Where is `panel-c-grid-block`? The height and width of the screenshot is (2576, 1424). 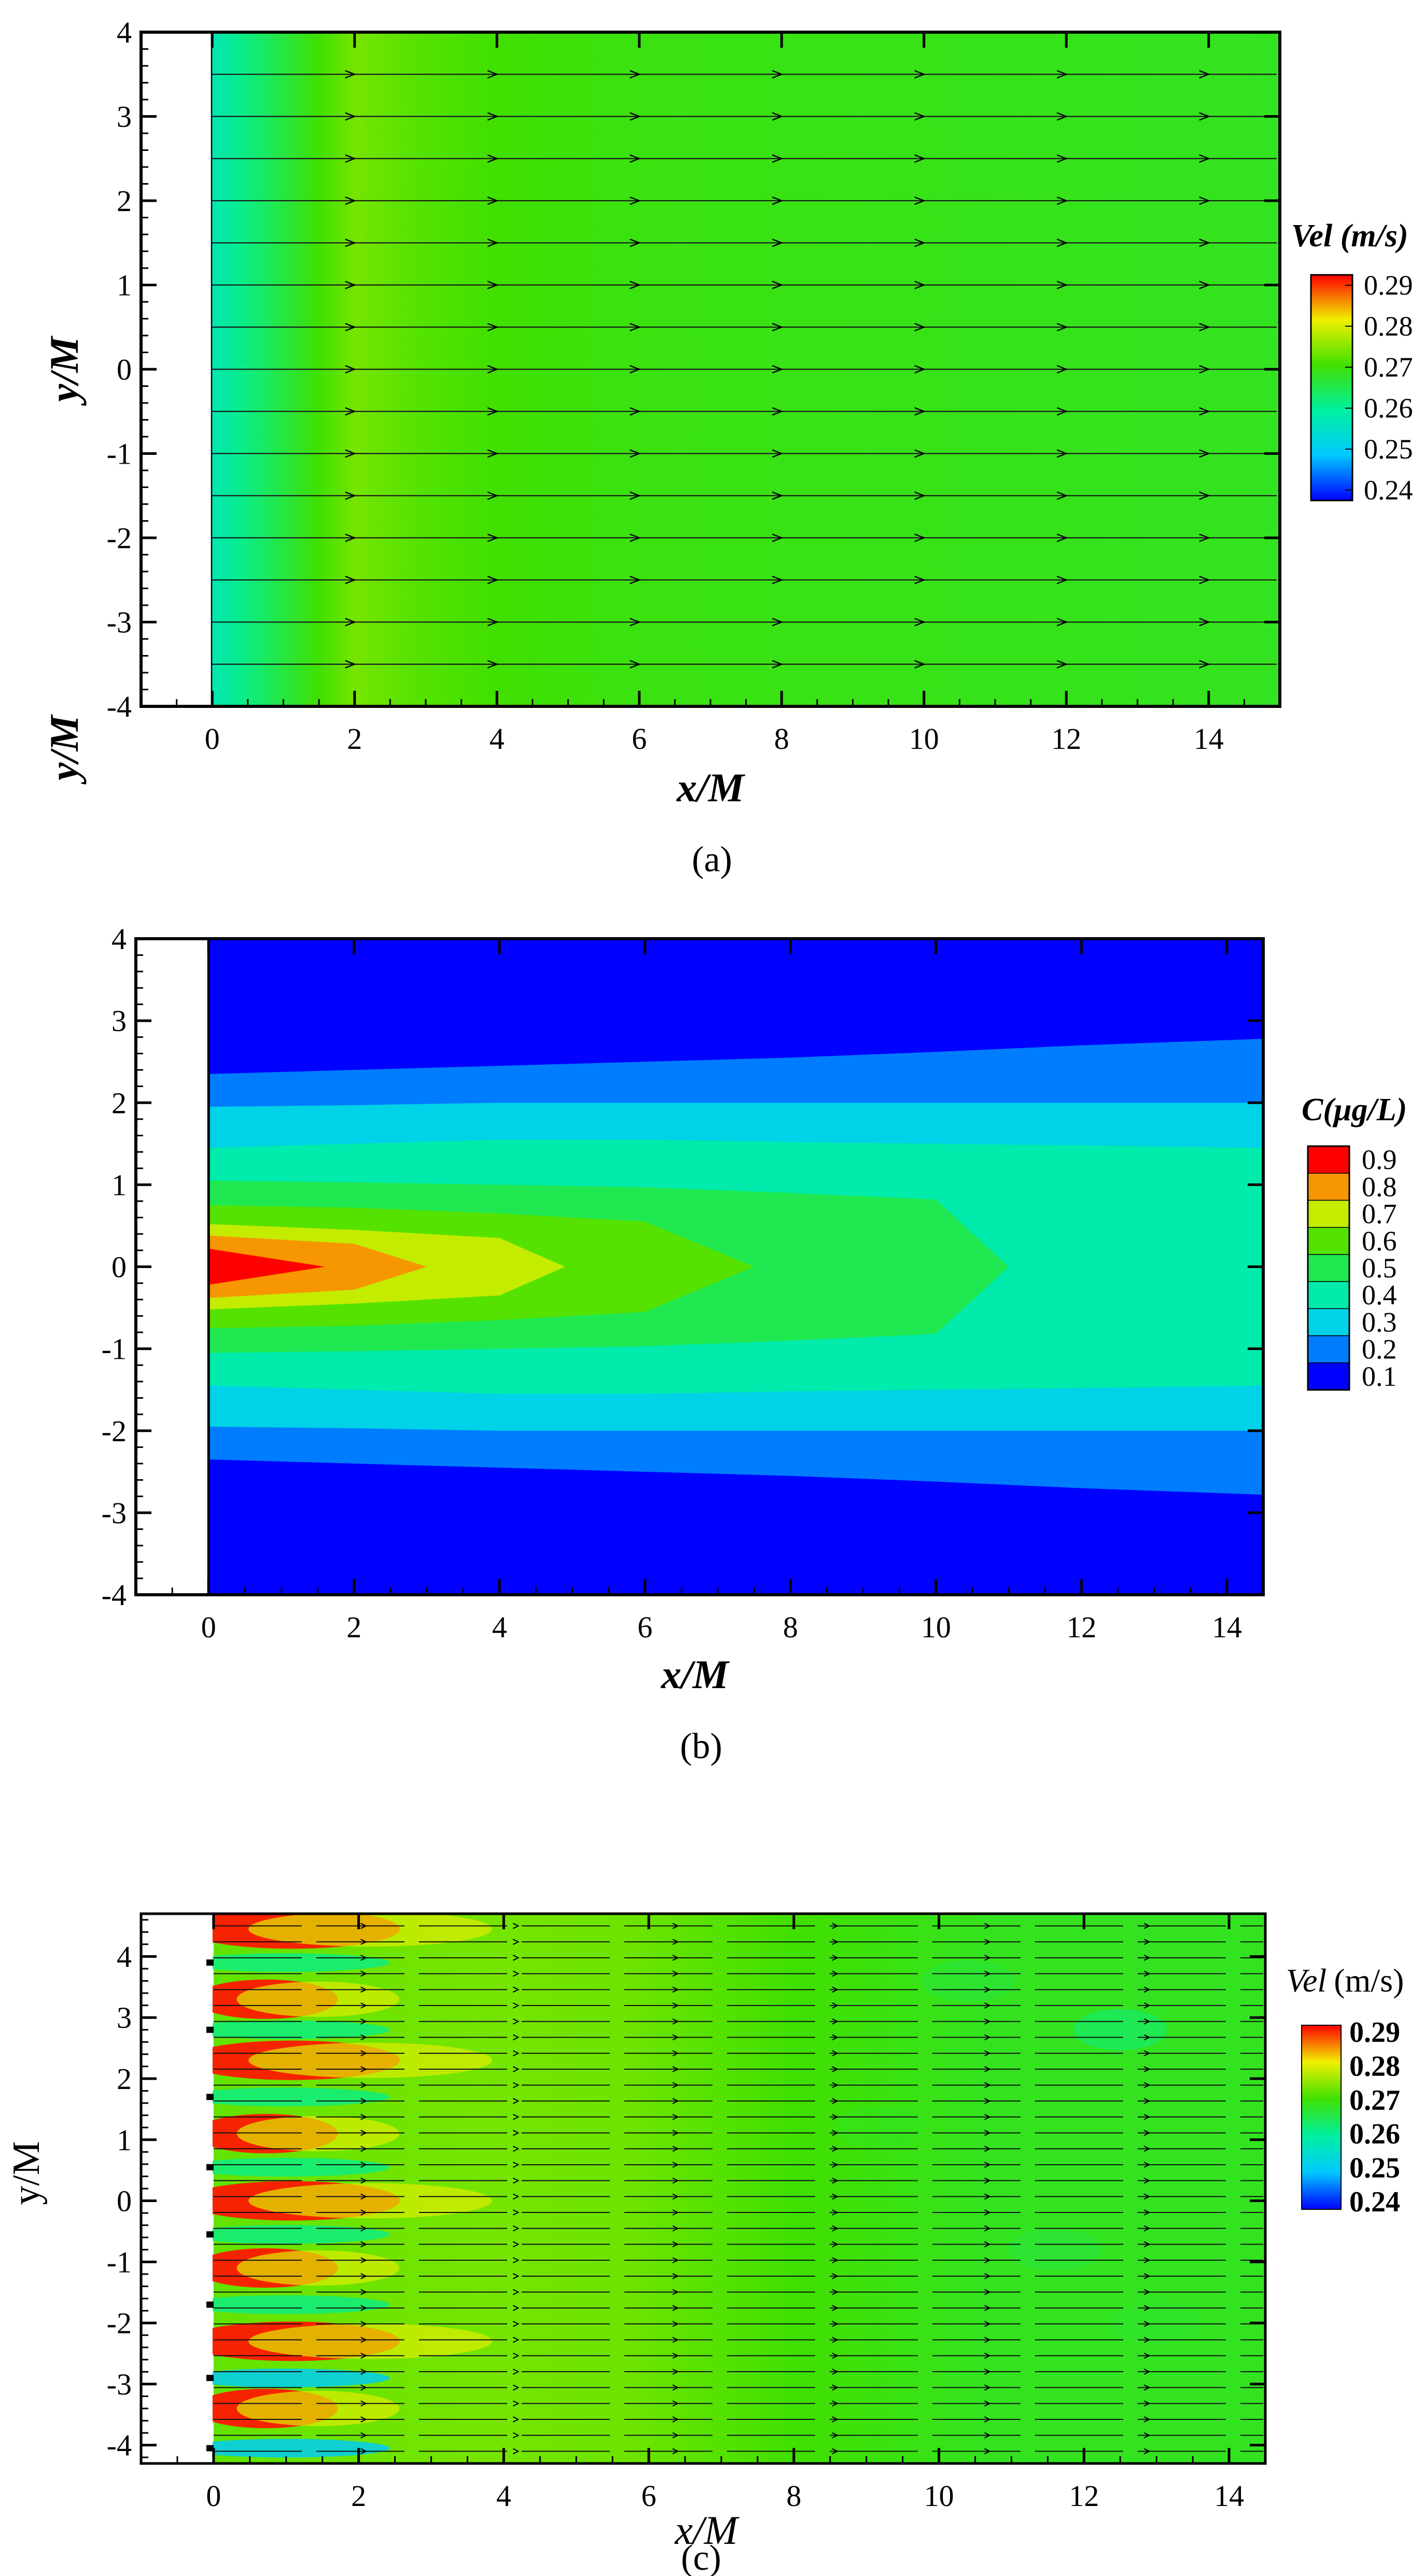 panel-c-grid-block is located at coordinates (209, 2188).